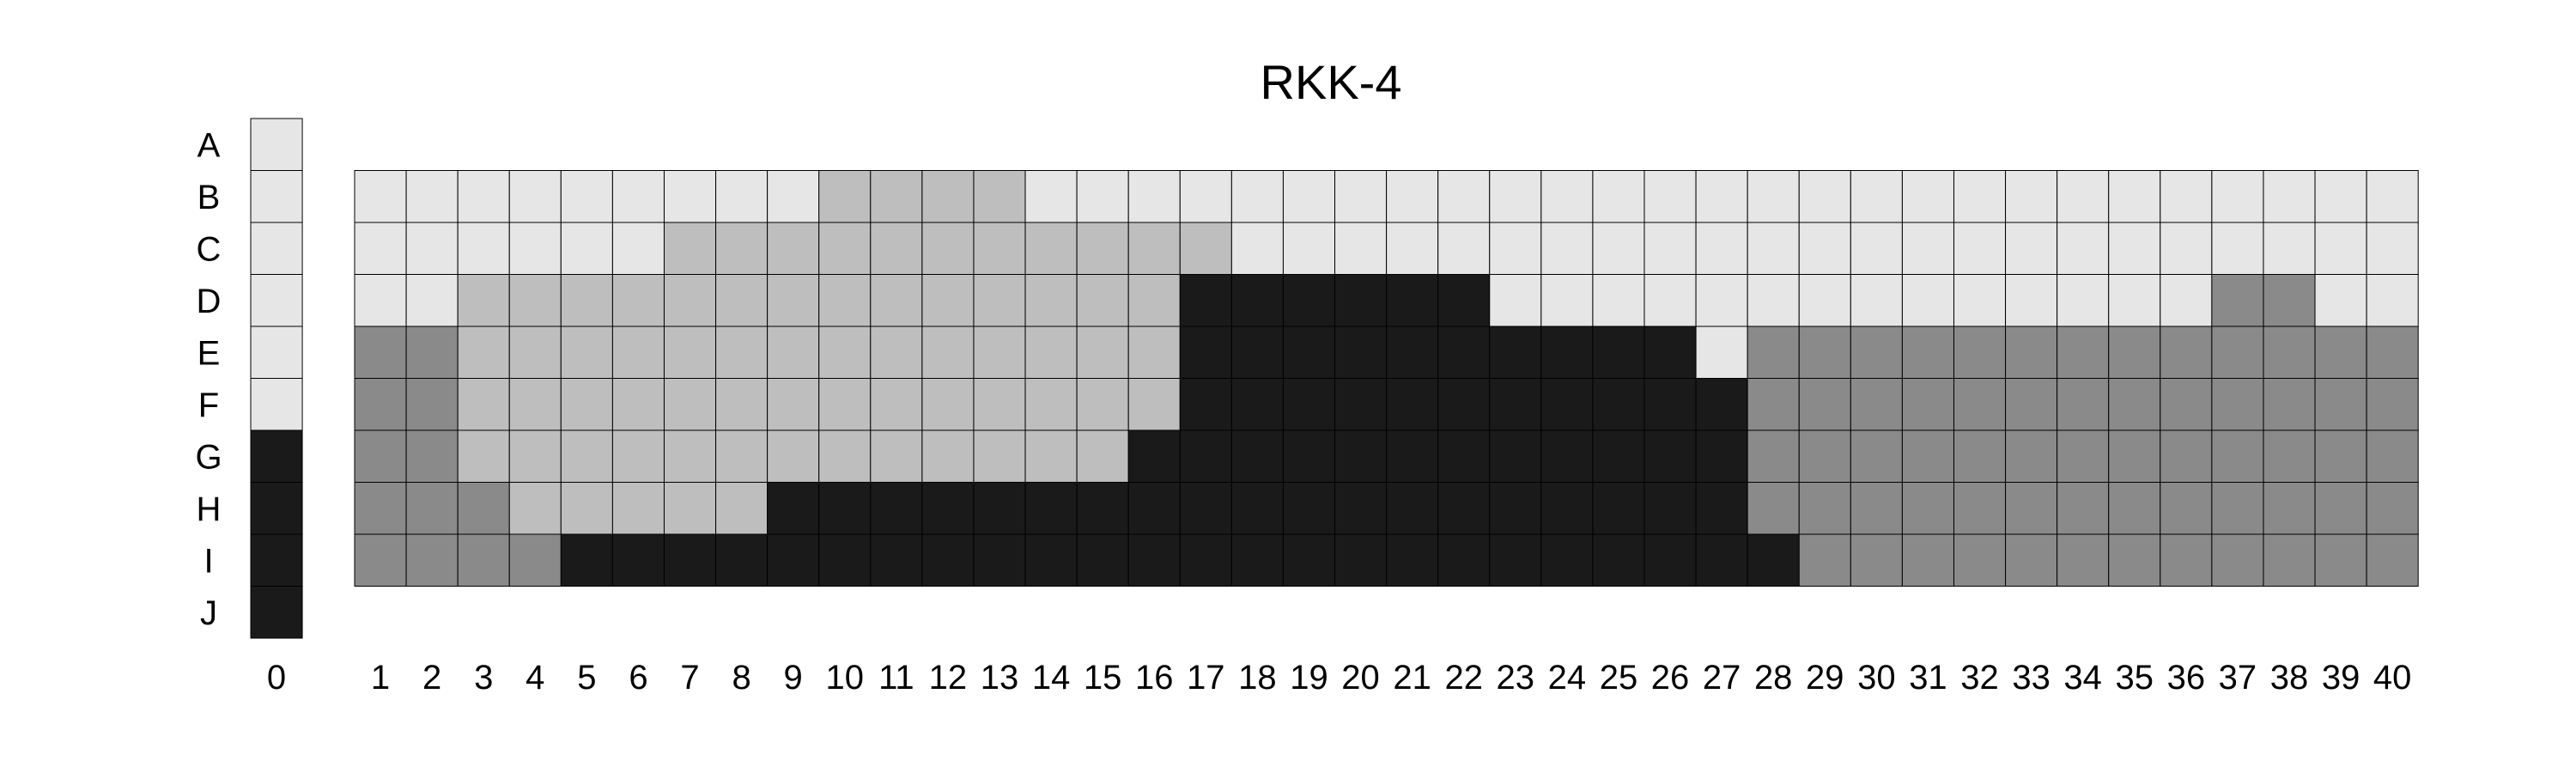  Describe the element at coordinates (1464, 560) in the screenshot. I see `cell-22-i` at that location.